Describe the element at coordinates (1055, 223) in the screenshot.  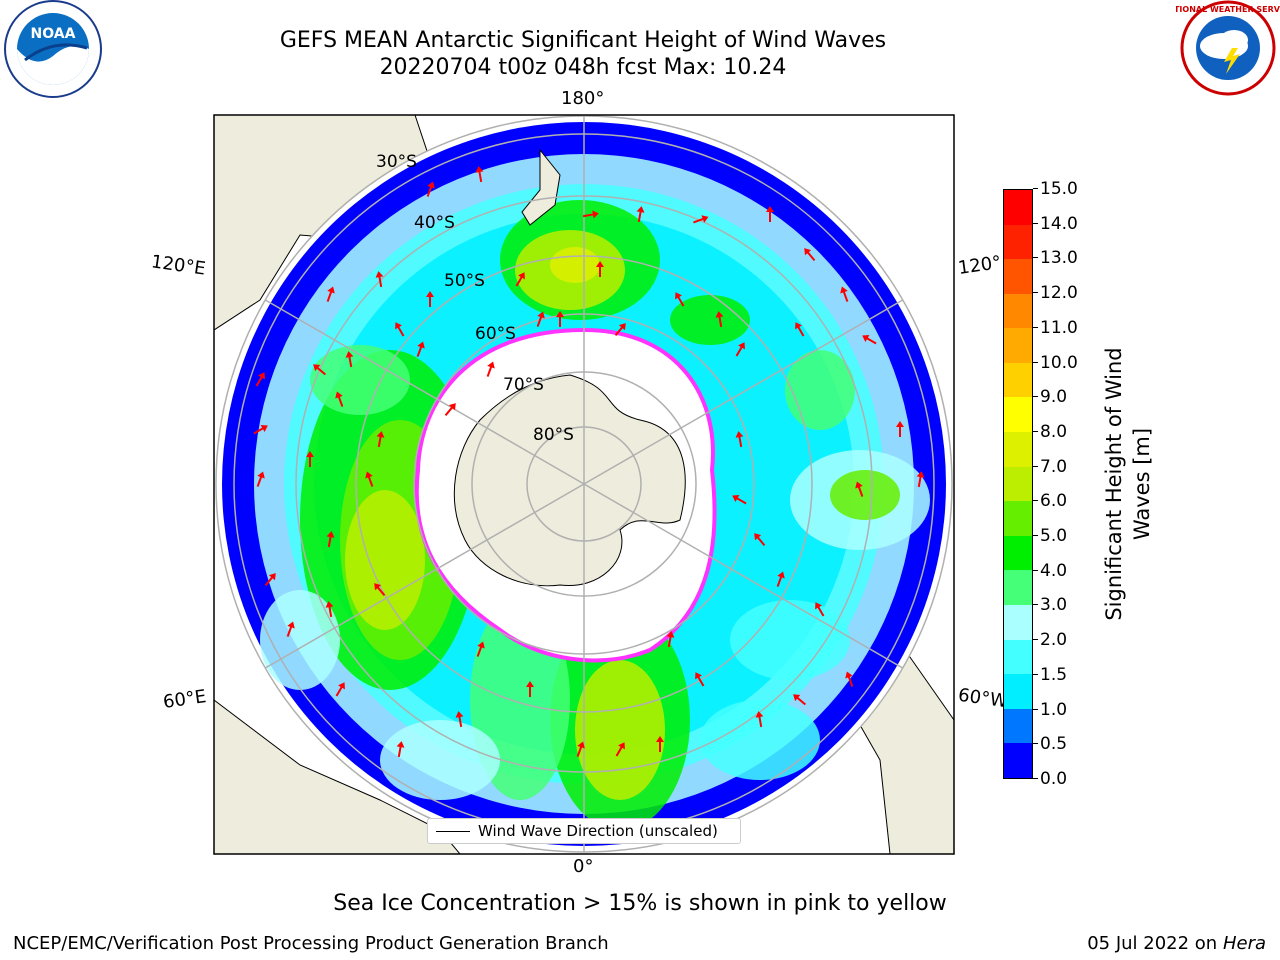
I see `colorbar-tick-label: 14.0` at that location.